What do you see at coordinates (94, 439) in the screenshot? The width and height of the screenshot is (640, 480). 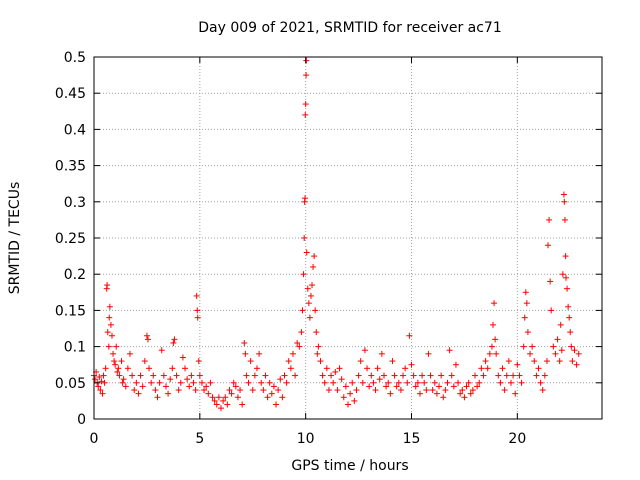 I see `x-tick-label: 0` at bounding box center [94, 439].